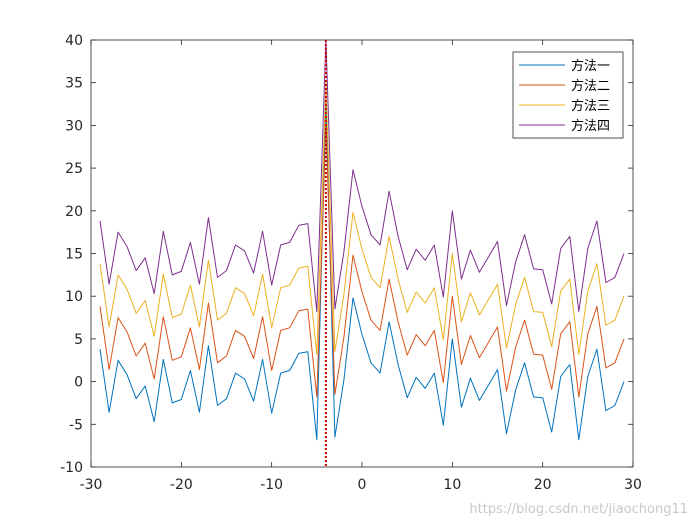 Image resolution: width=700 pixels, height=525 pixels. Describe the element at coordinates (633, 485) in the screenshot. I see `x-tick-label: 30` at that location.